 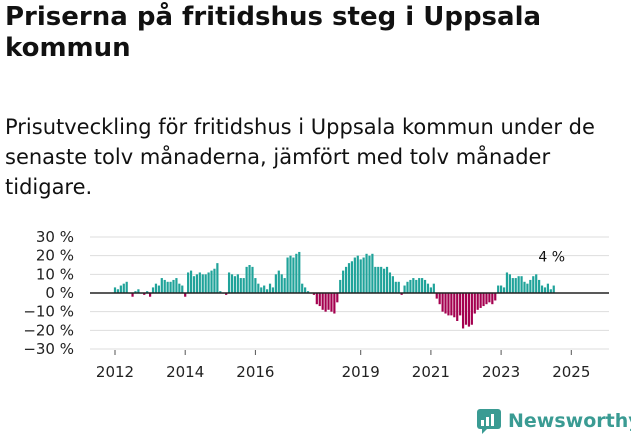 I want to click on y-tick-label: 30 %, so click(x=55, y=237).